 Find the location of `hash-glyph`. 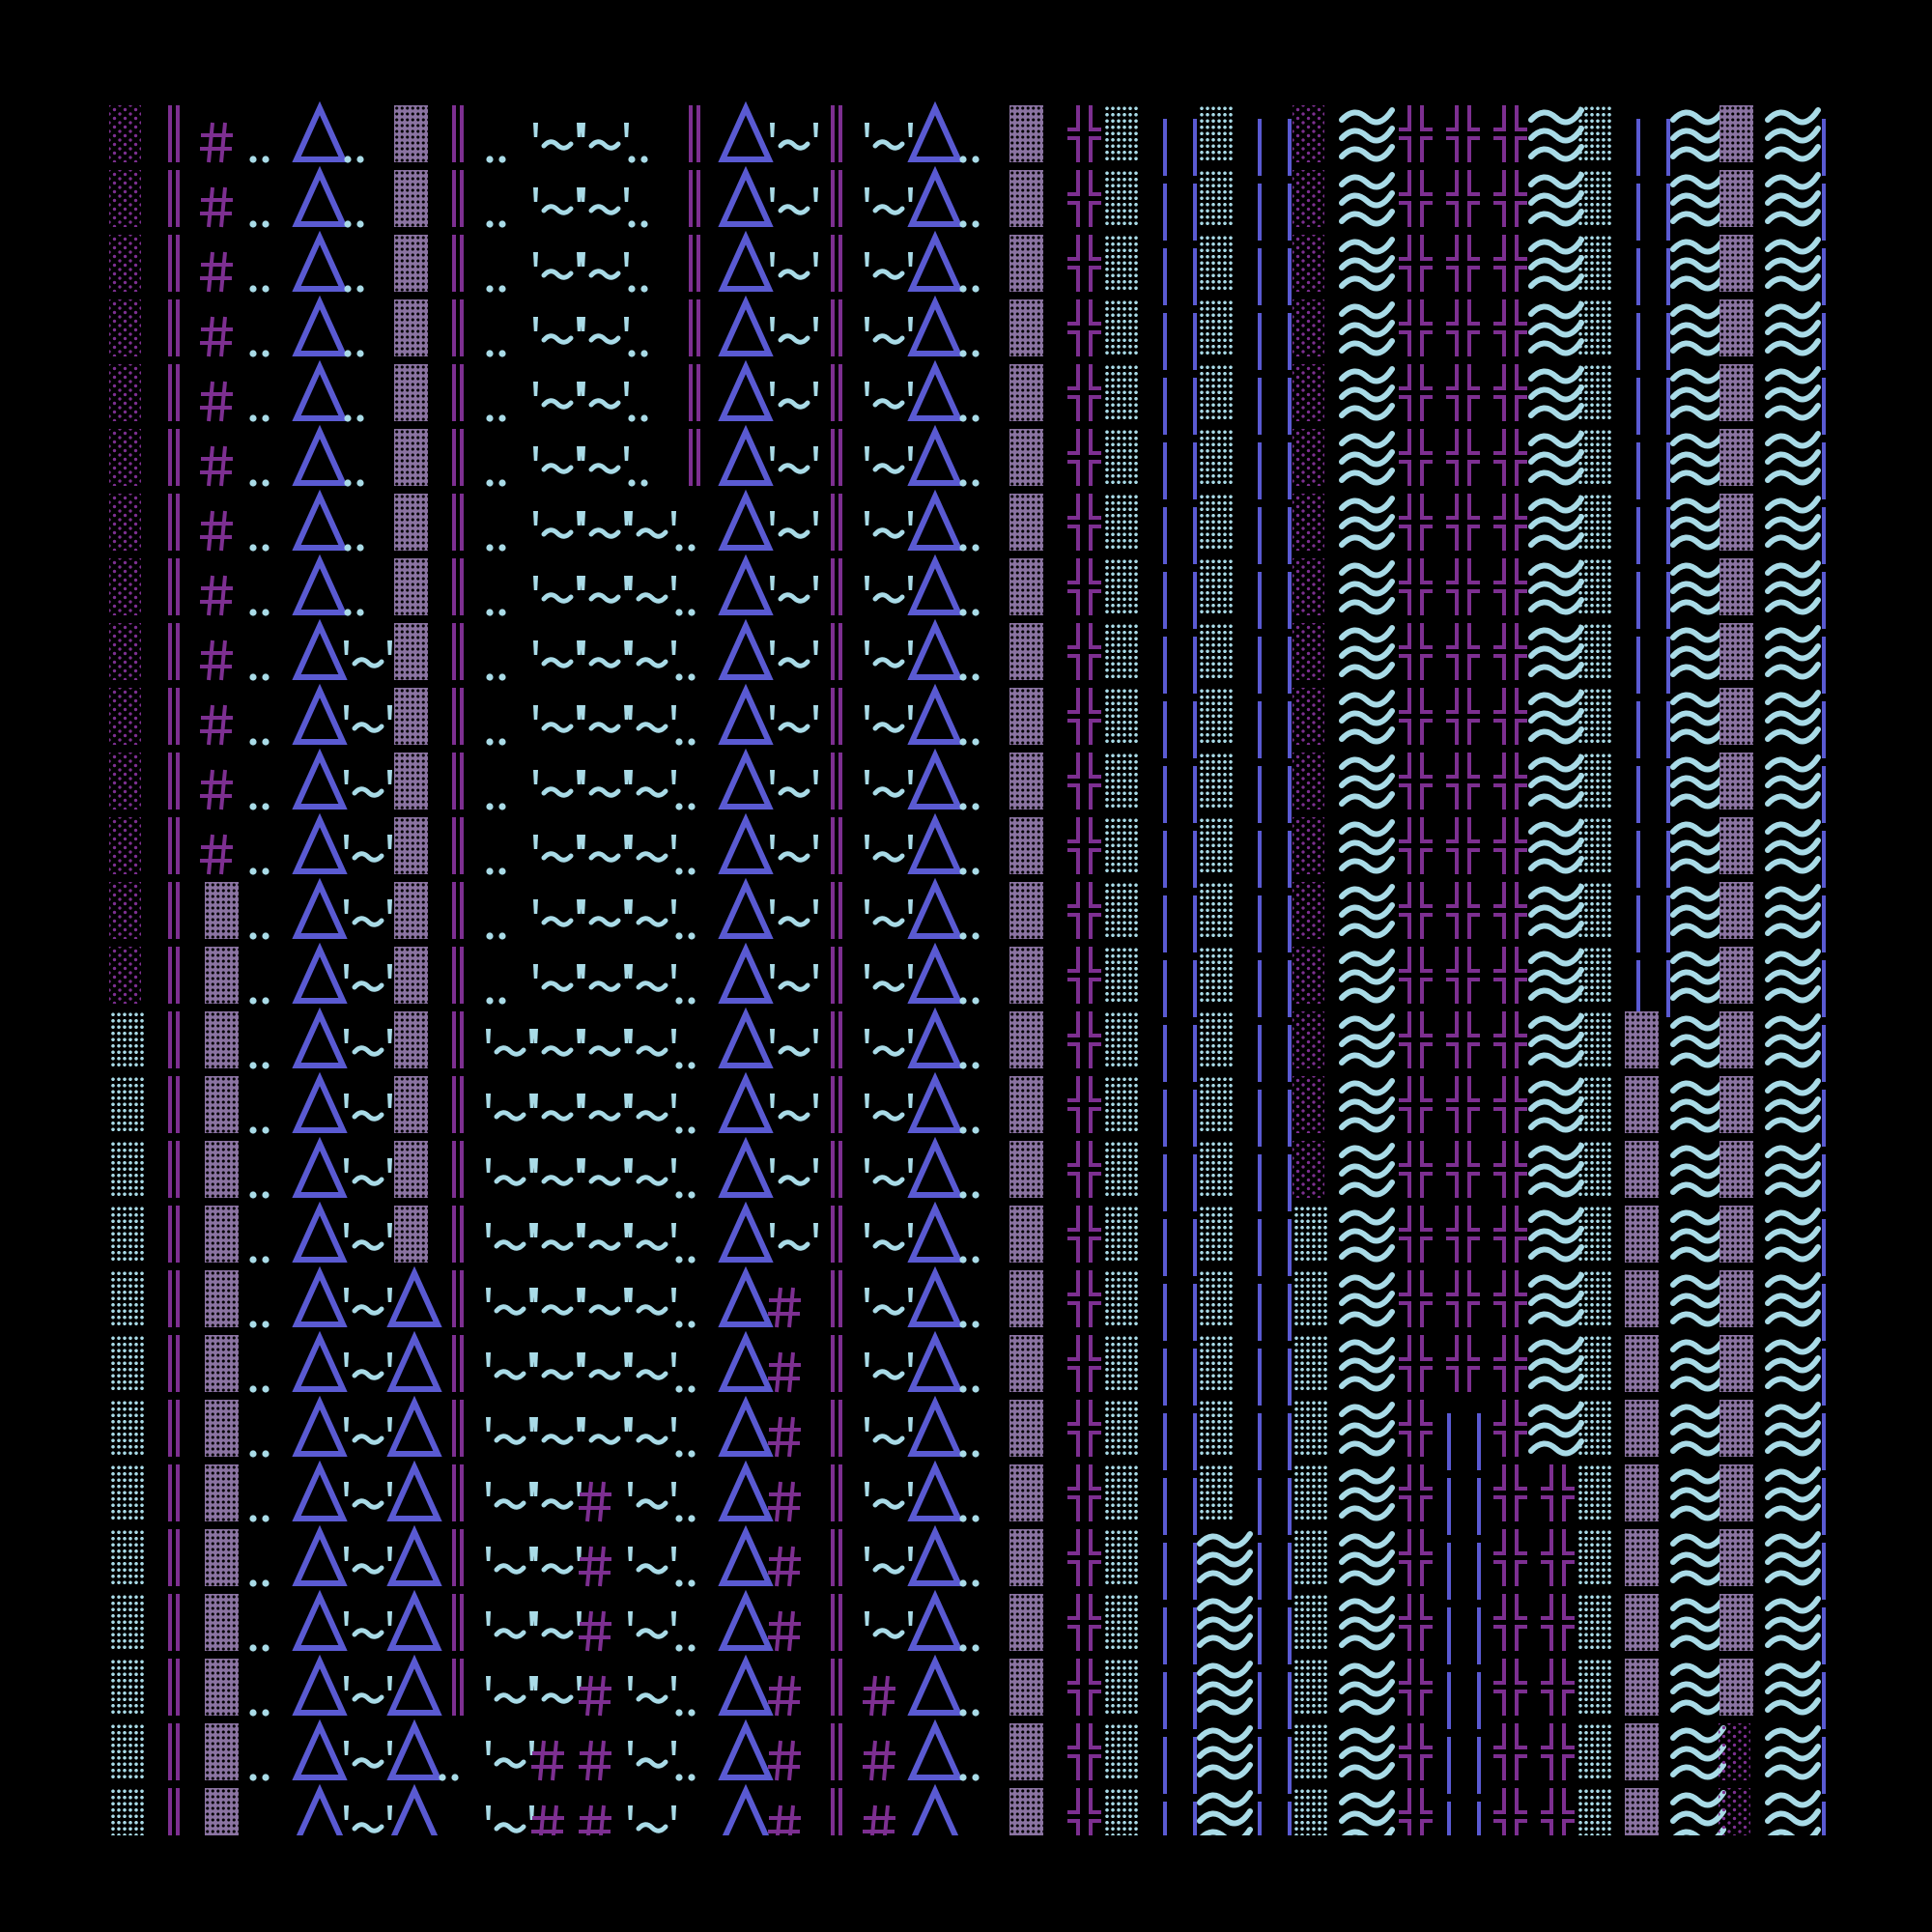

hash-glyph is located at coordinates (595, 1819).